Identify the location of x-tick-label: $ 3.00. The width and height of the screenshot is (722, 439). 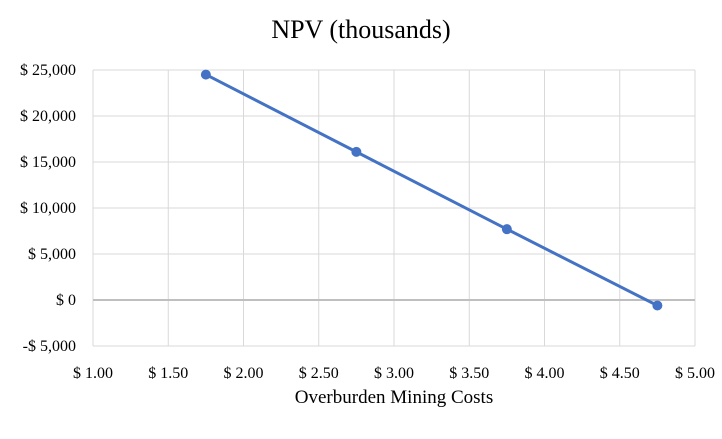
(394, 373).